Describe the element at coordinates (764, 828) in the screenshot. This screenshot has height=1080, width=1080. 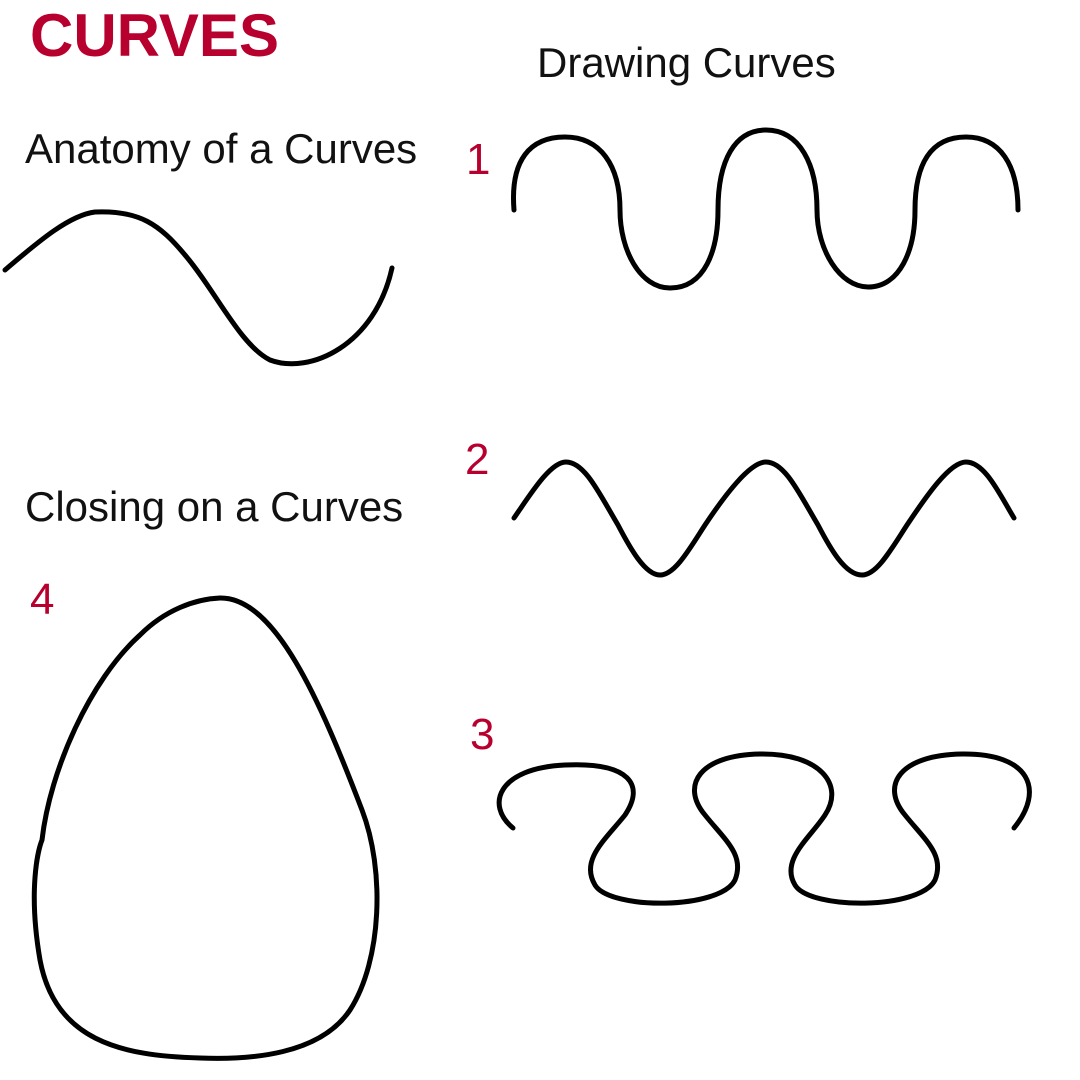
I see `looping-wave-curve` at that location.